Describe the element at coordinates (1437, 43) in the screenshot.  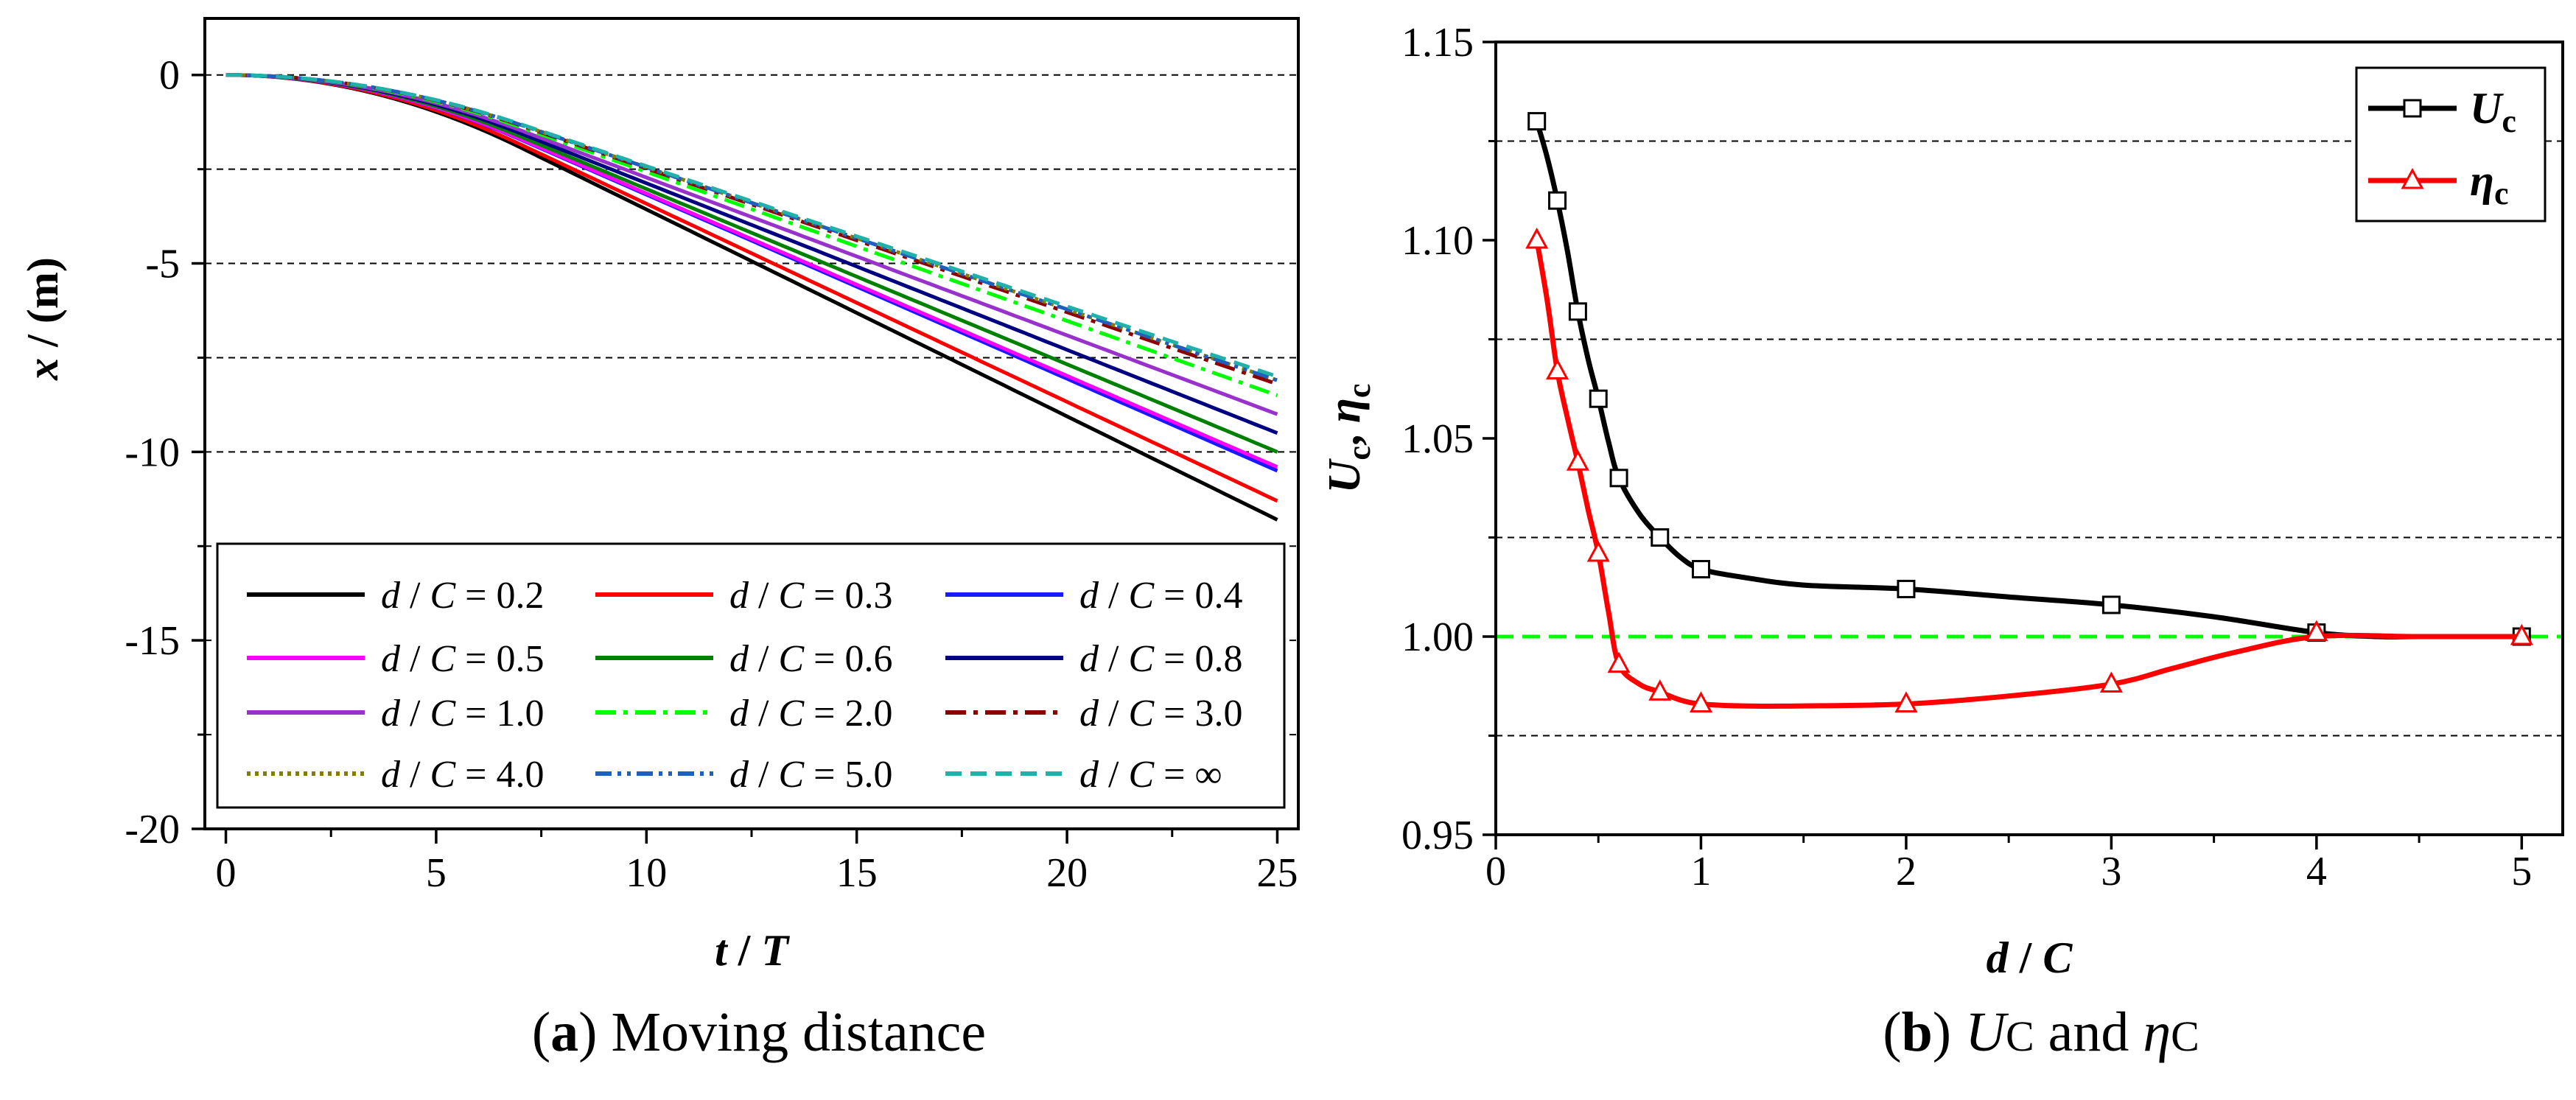
I see `y-tick-label-b-4: 1.15` at that location.